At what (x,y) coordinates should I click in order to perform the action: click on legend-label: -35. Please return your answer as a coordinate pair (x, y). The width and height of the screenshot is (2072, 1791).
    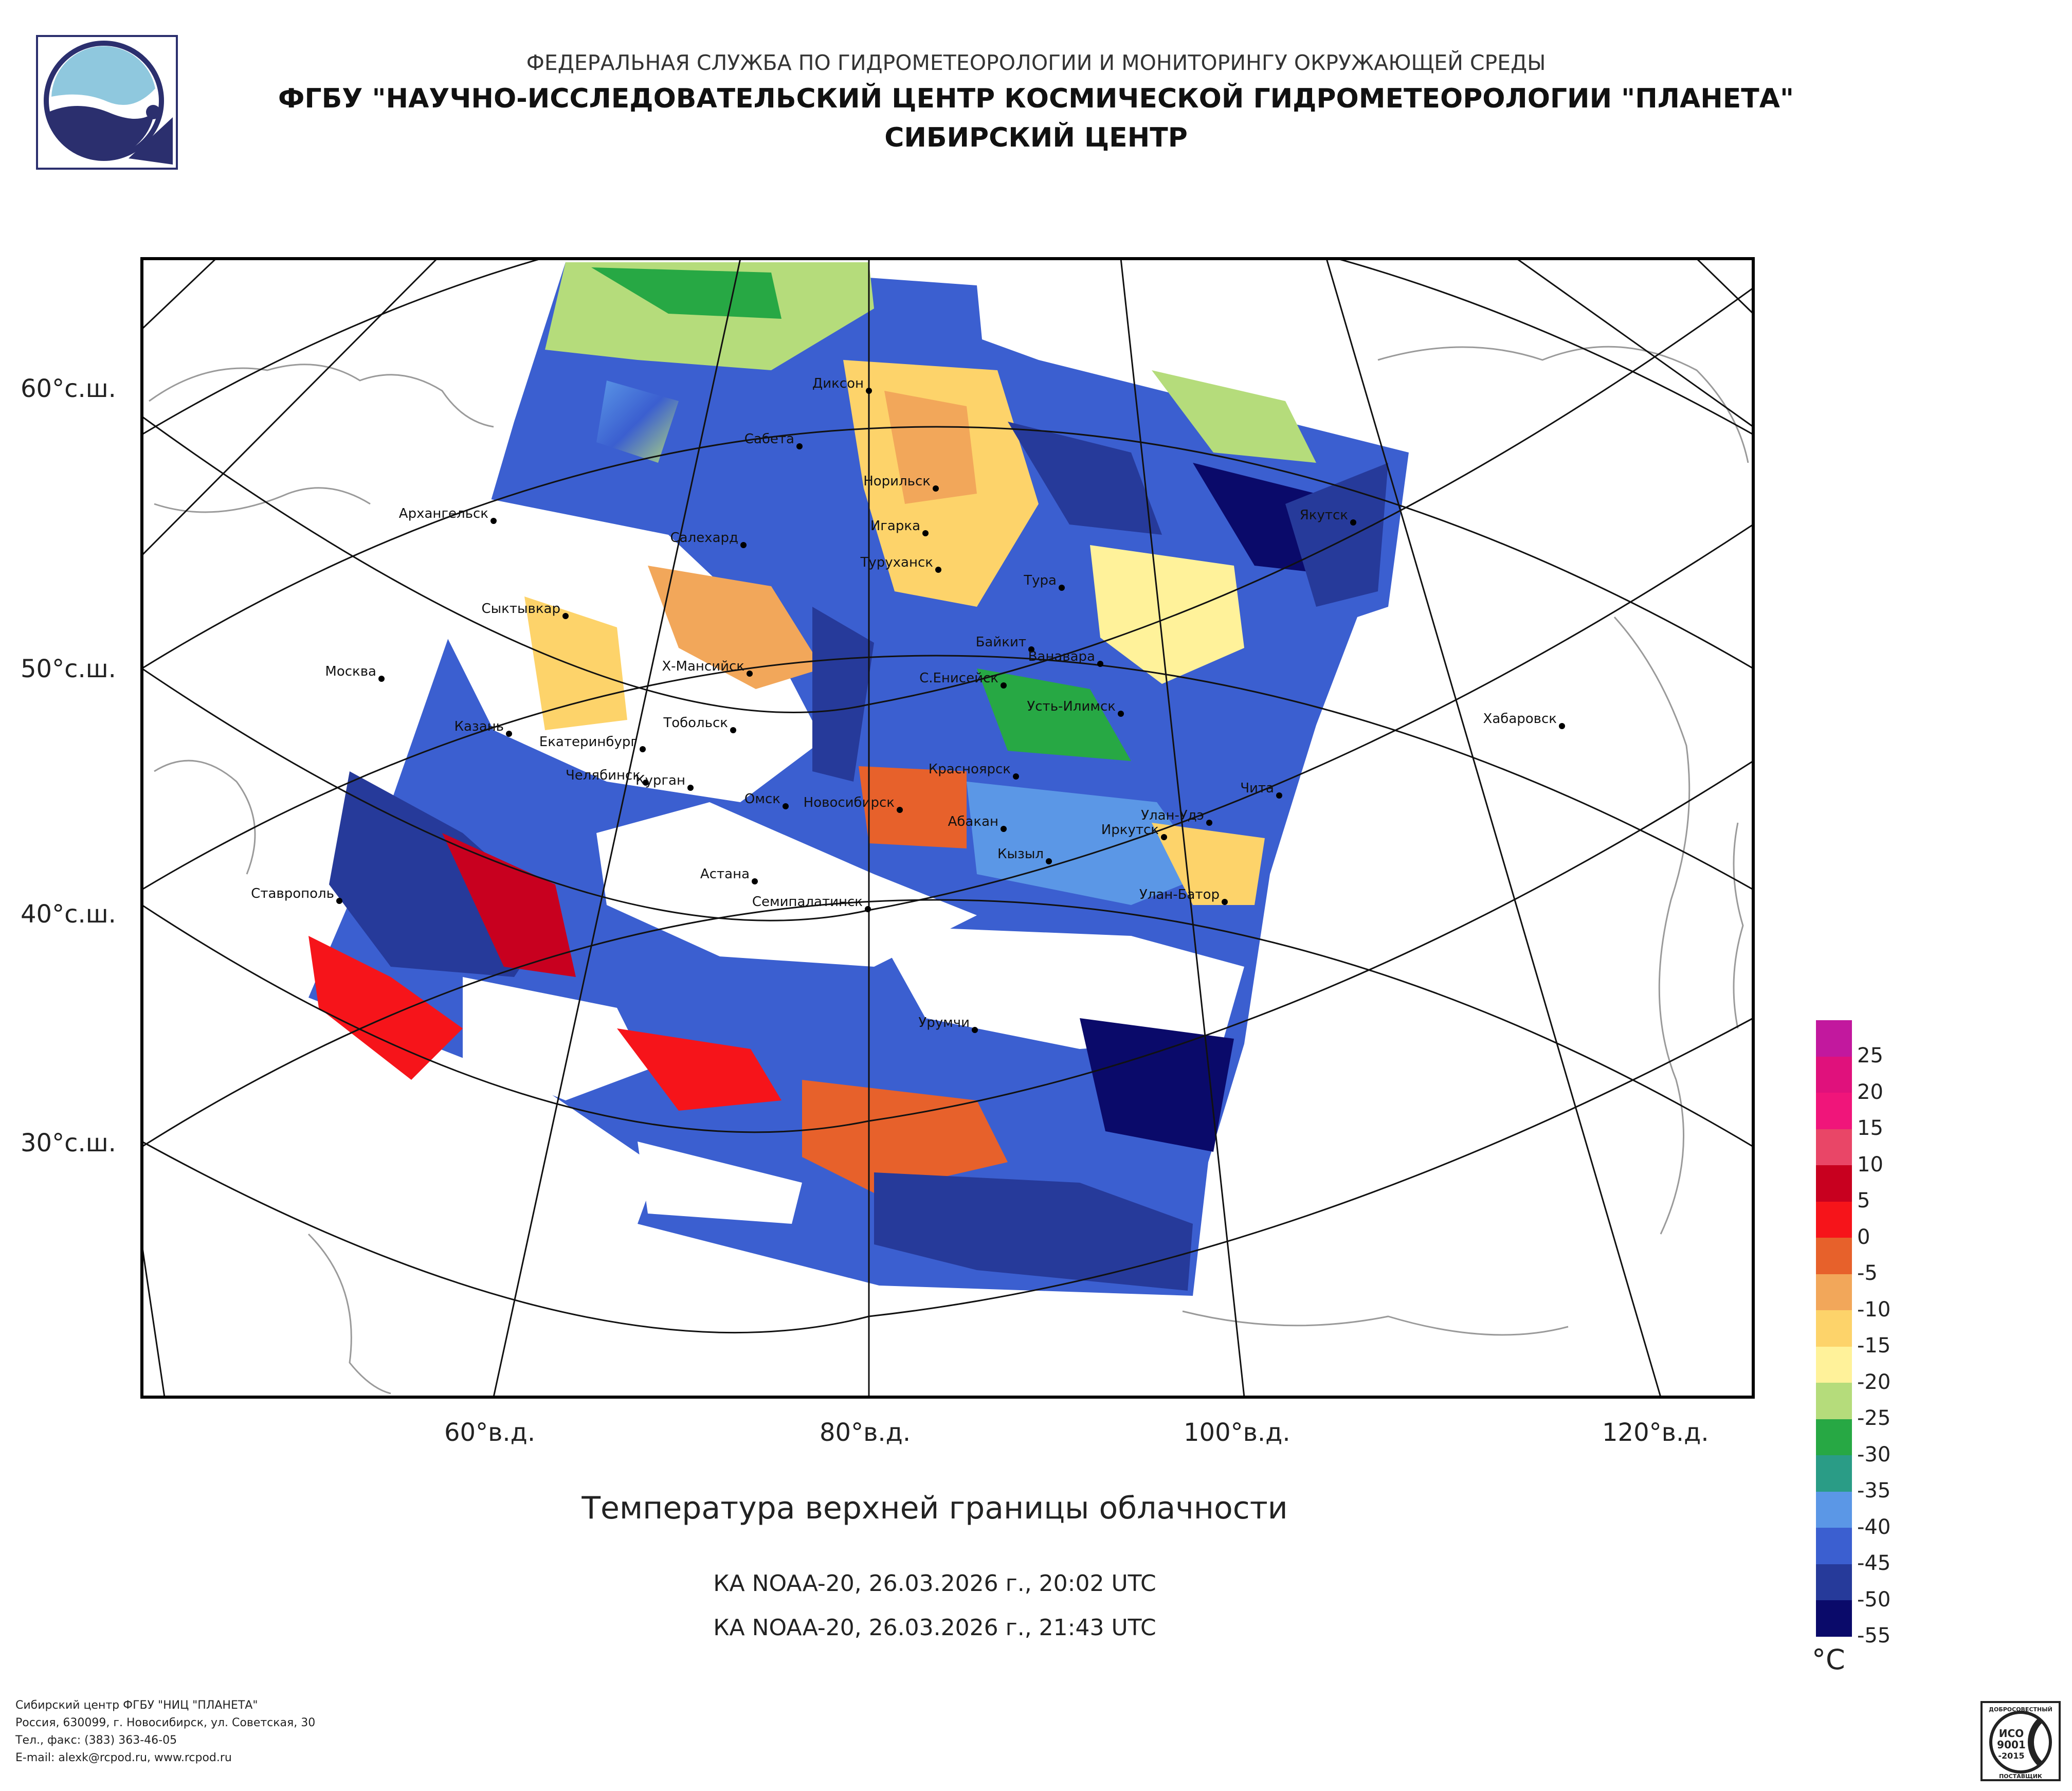
    Looking at the image, I should click on (1874, 1491).